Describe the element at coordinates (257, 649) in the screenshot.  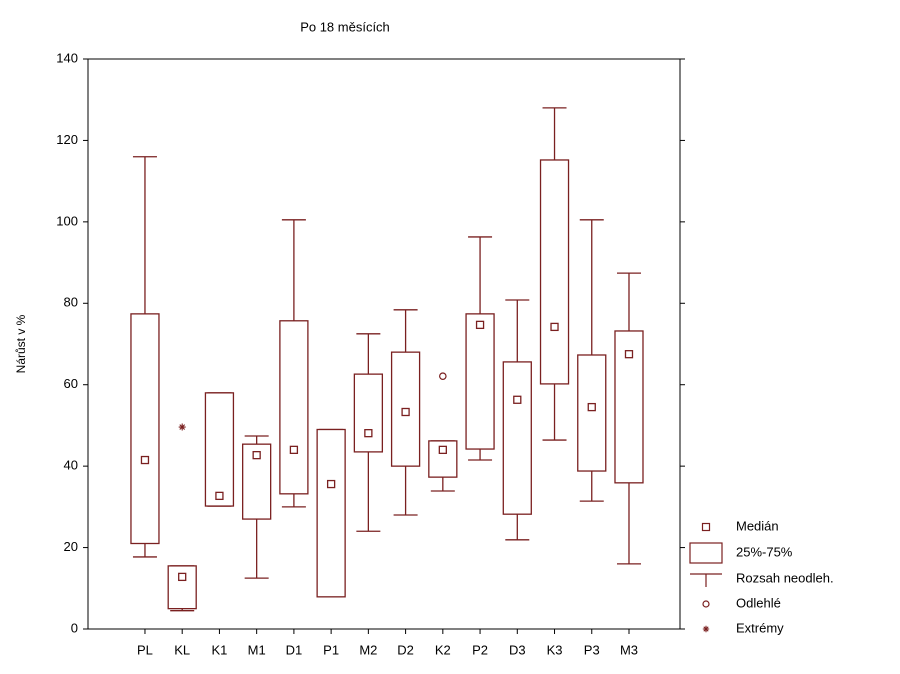
I see `x-tick-label: M1` at that location.